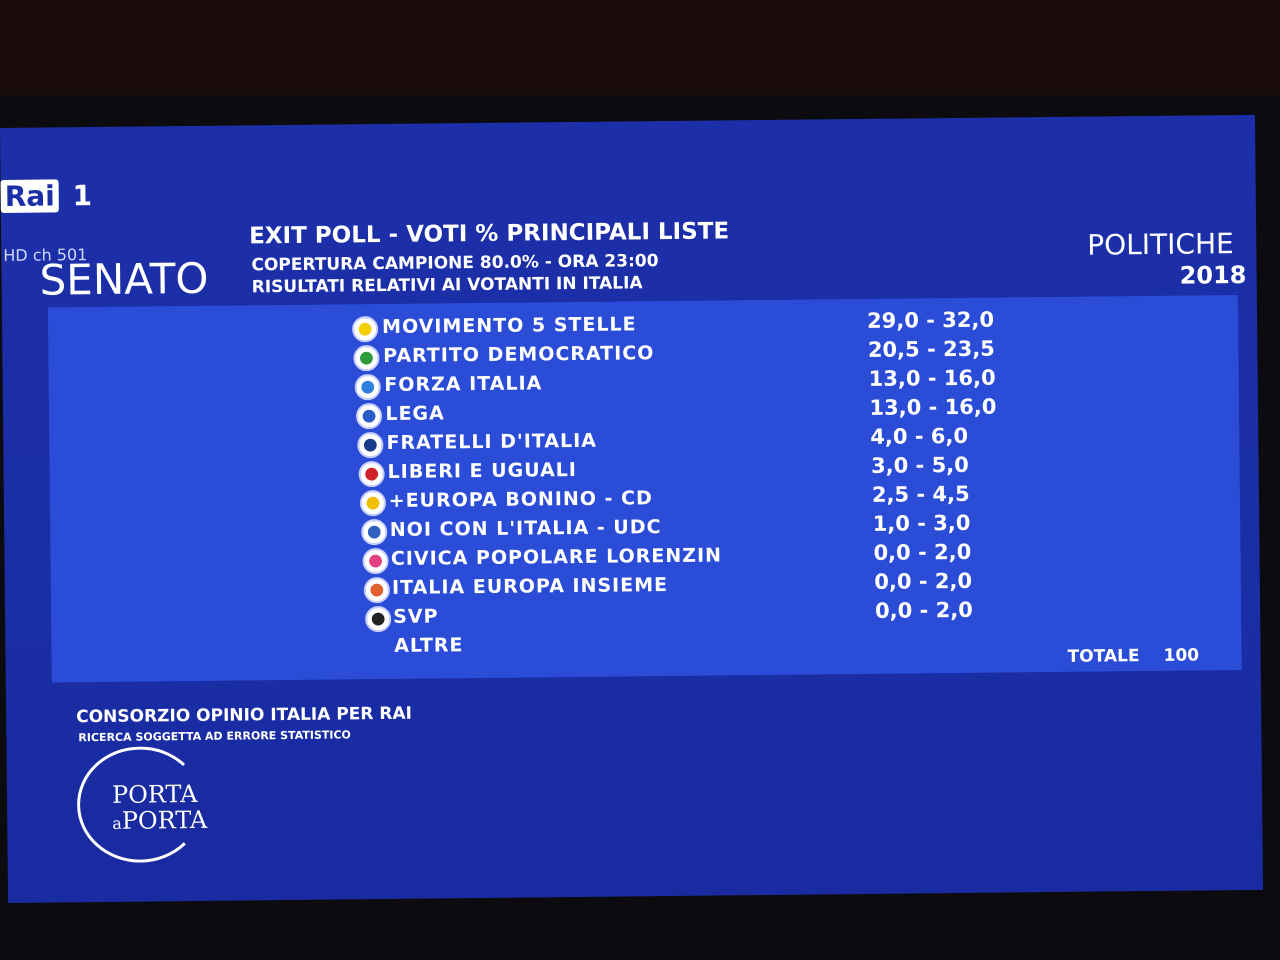  Describe the element at coordinates (1103, 656) in the screenshot. I see `total-label: TOTALE` at that location.